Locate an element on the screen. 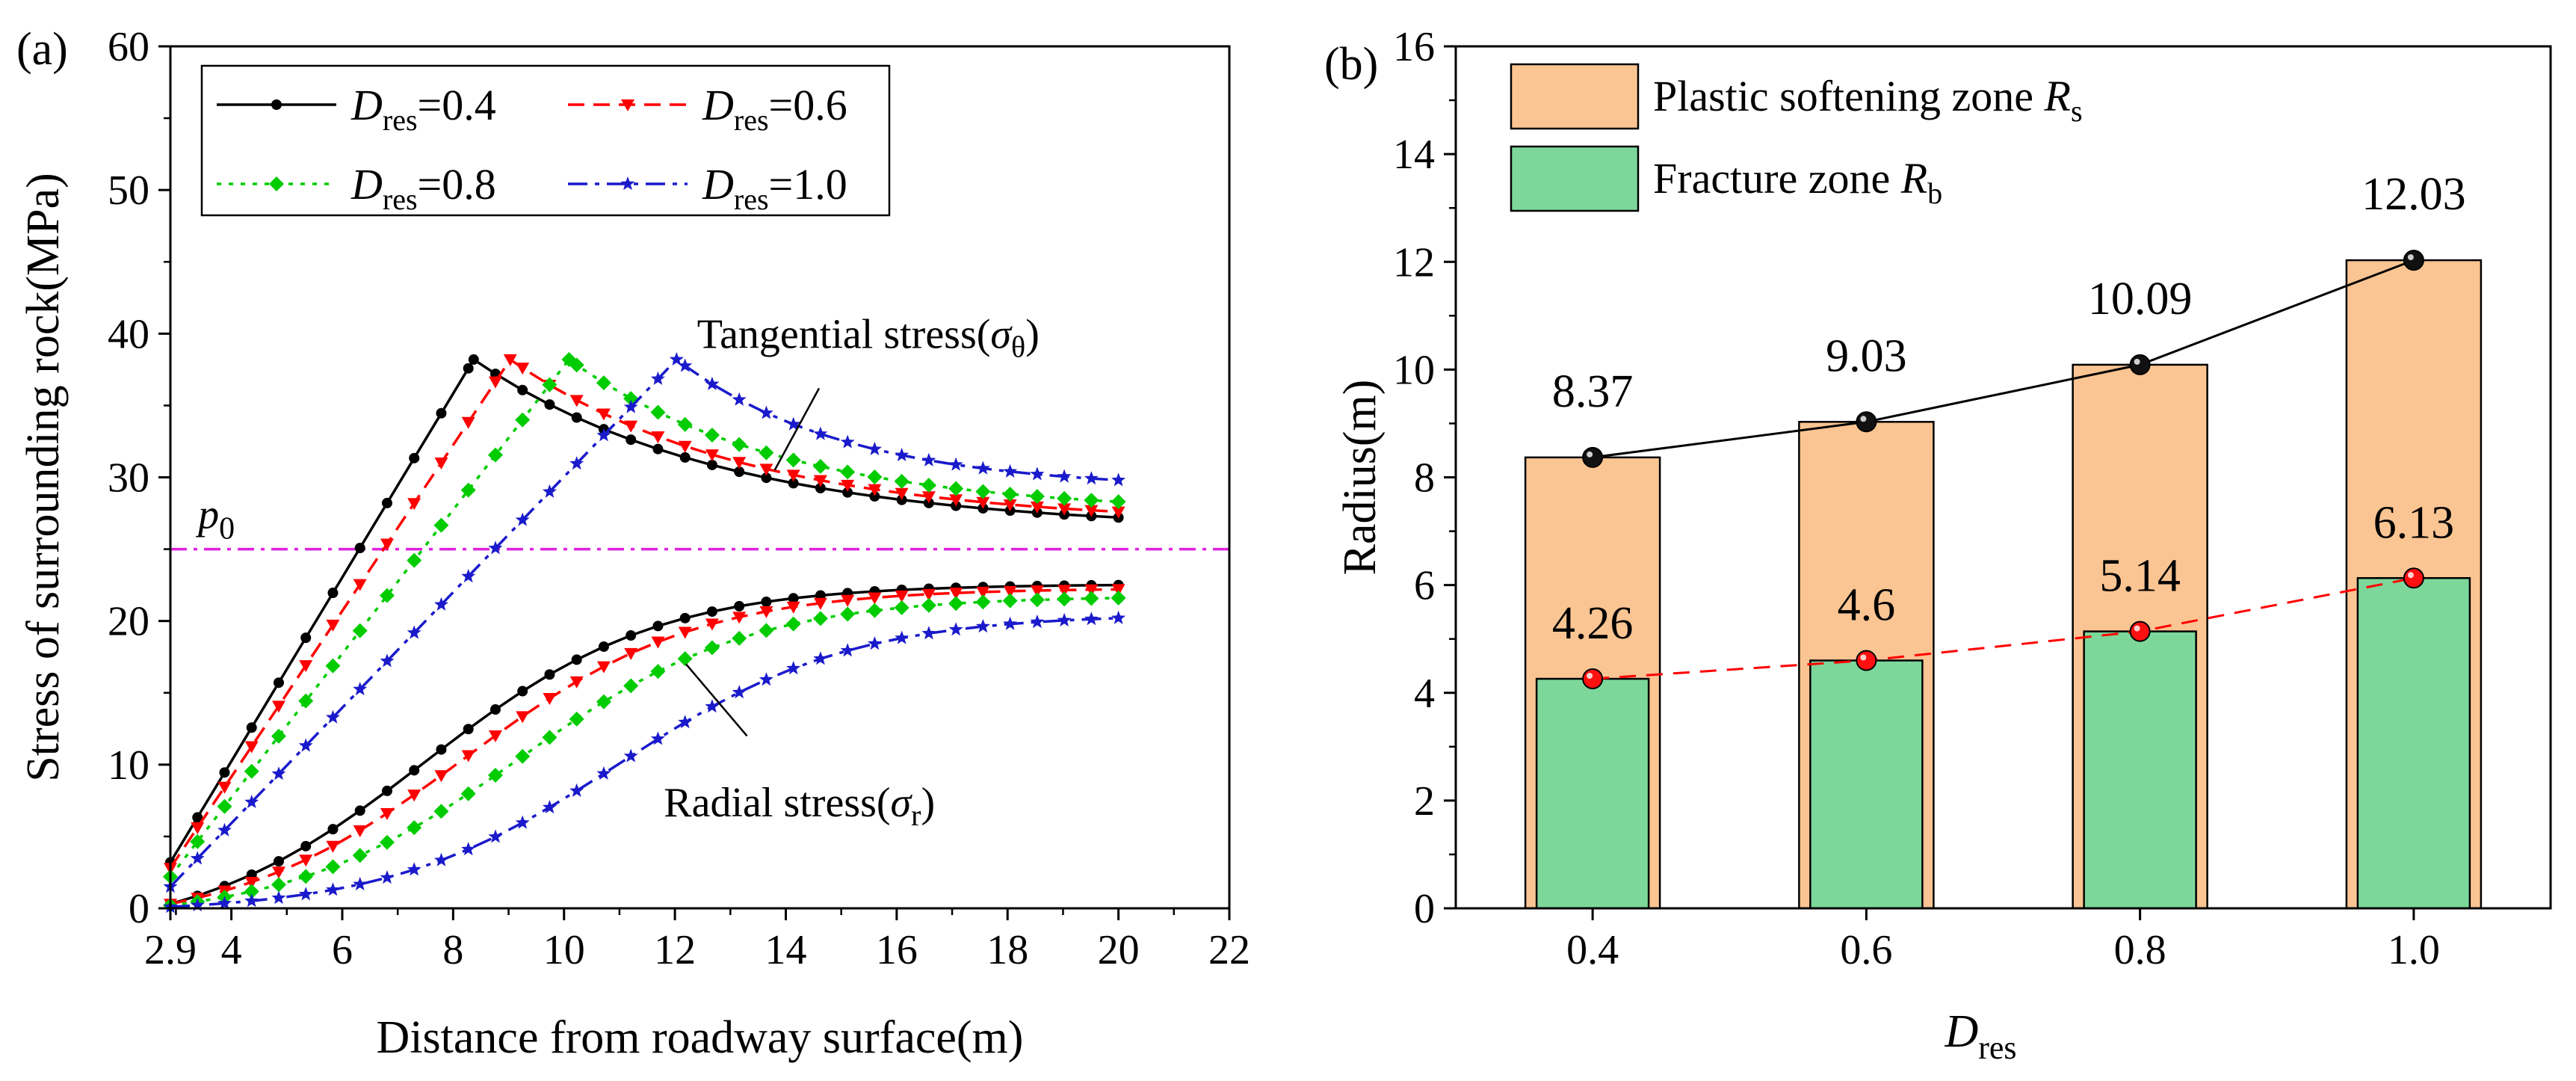 This screenshot has height=1081, width=2576. y-tick-label: 14 is located at coordinates (1414, 155).